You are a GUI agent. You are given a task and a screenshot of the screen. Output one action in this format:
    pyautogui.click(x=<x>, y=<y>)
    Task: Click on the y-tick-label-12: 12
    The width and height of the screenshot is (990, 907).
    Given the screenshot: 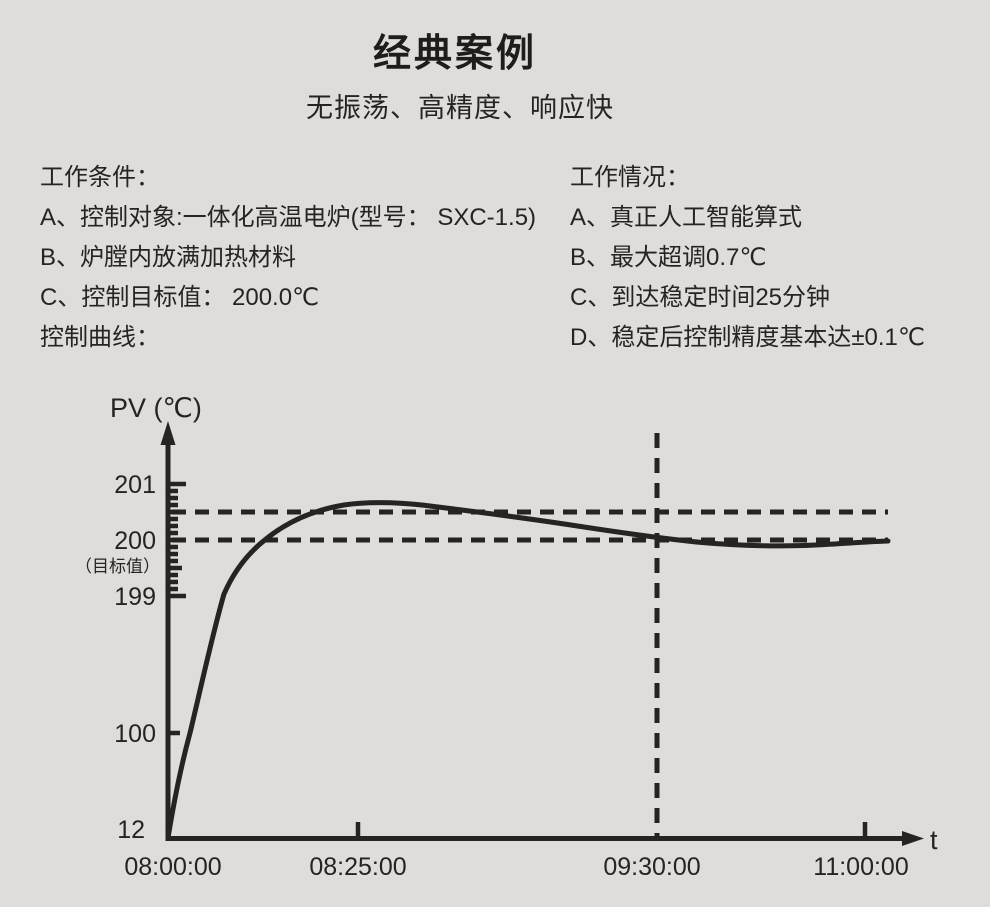 What is the action you would take?
    pyautogui.click(x=131, y=830)
    